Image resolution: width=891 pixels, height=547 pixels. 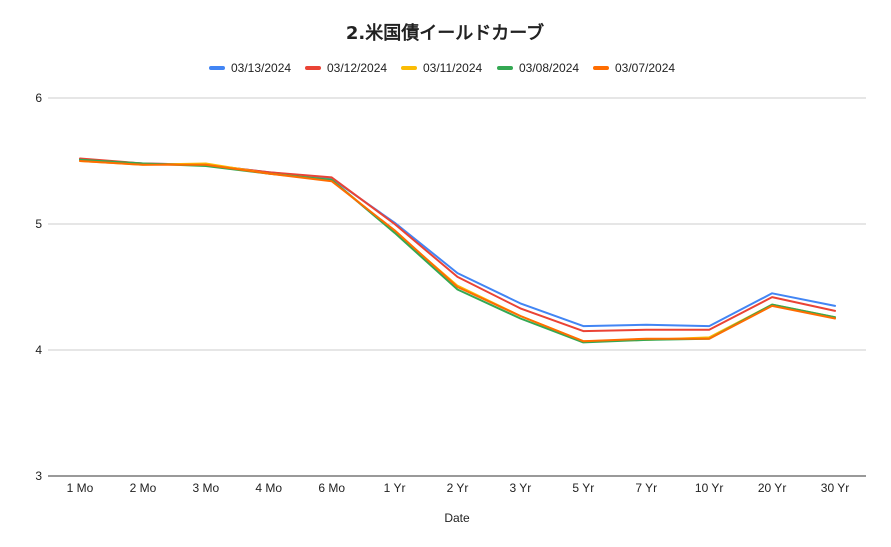 What do you see at coordinates (549, 68) in the screenshot?
I see `legend-label: 03/08/2024` at bounding box center [549, 68].